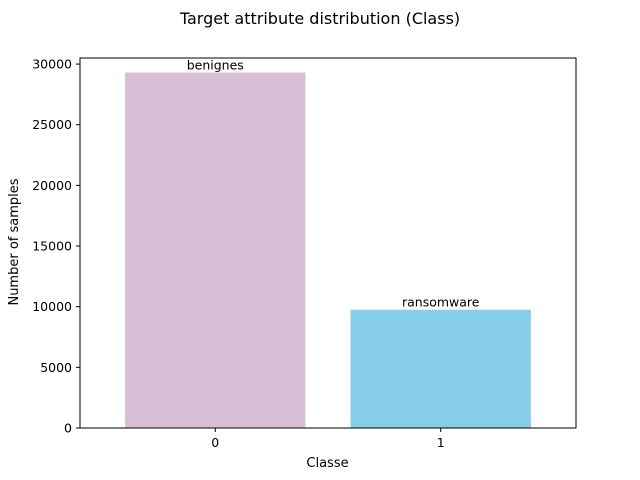 This screenshot has height=480, width=640. Describe the element at coordinates (327, 463) in the screenshot. I see `x-axis-label: Classe` at that location.